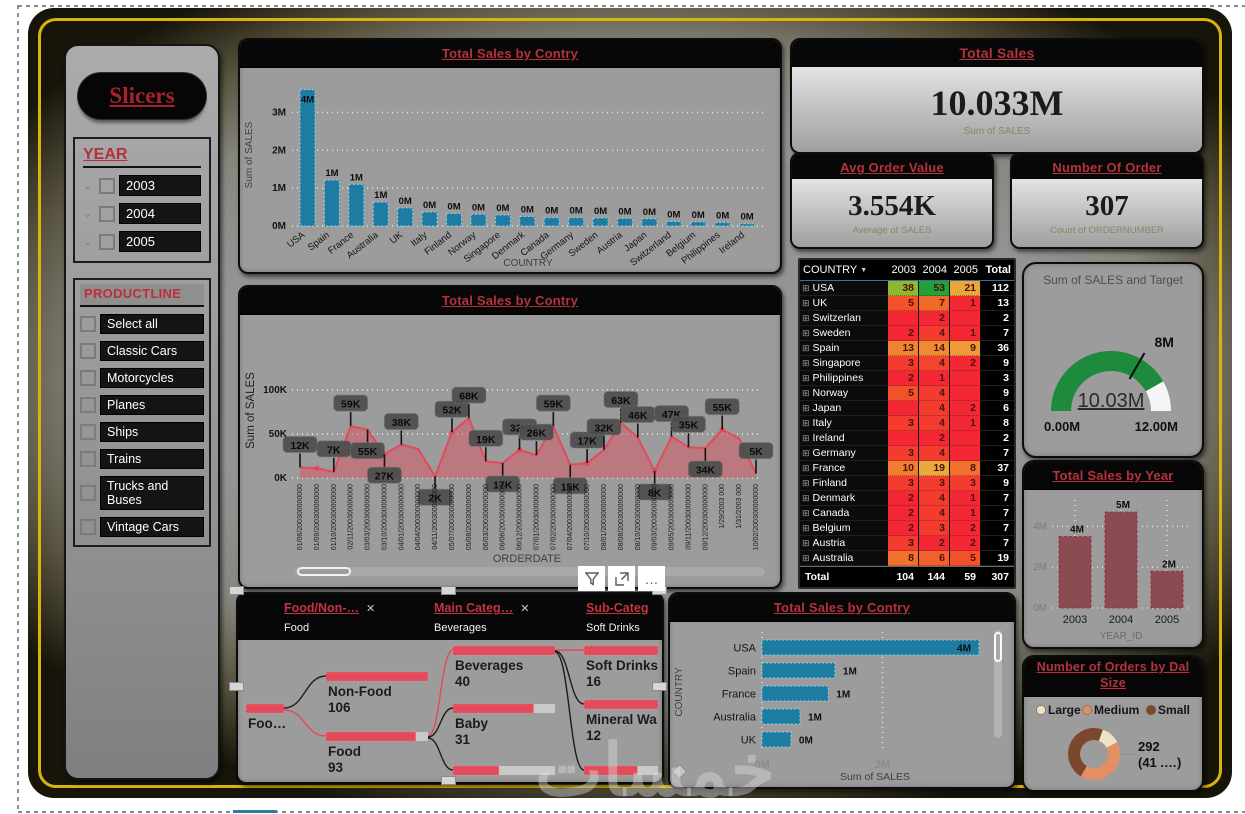 The height and width of the screenshot is (814, 1245). I want to click on matrix-row-total: 36, so click(997, 348).